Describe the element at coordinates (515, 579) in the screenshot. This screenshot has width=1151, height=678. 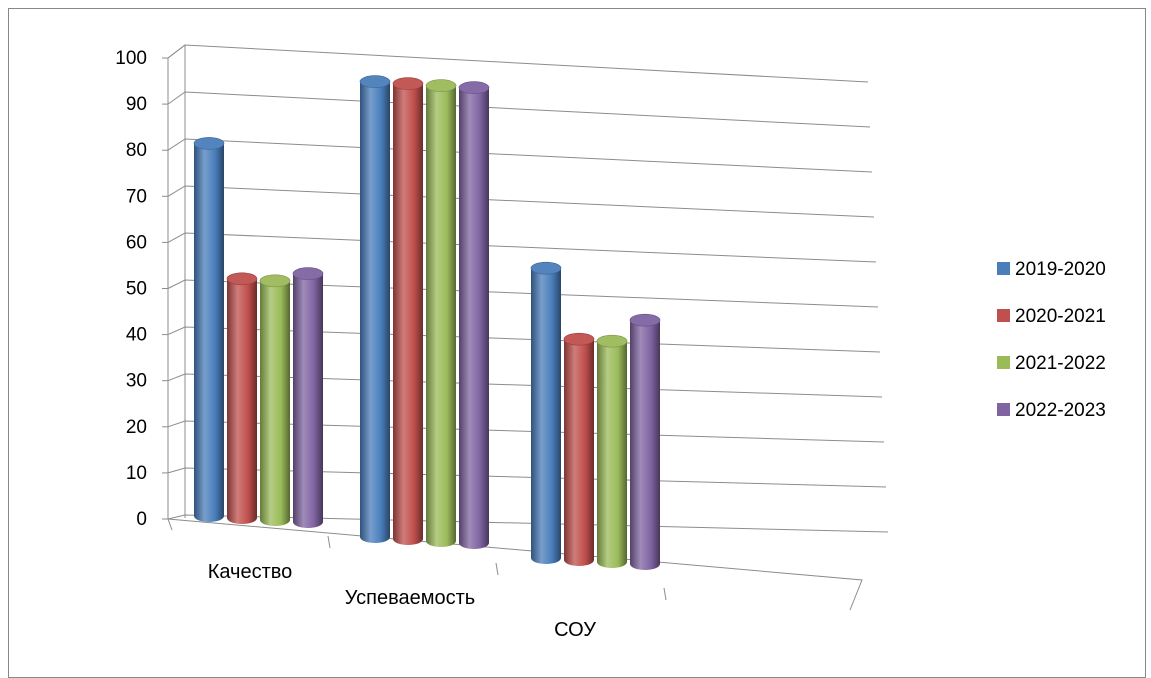
I see `x-axis: Качество Успеваемость СОУ` at that location.